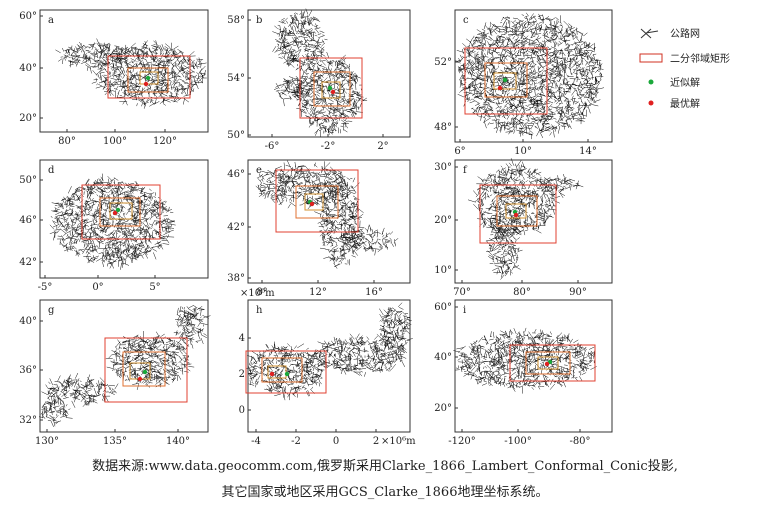 The width and height of the screenshot is (770, 509). What do you see at coordinates (259, 20) in the screenshot?
I see `panel-label: b` at bounding box center [259, 20].